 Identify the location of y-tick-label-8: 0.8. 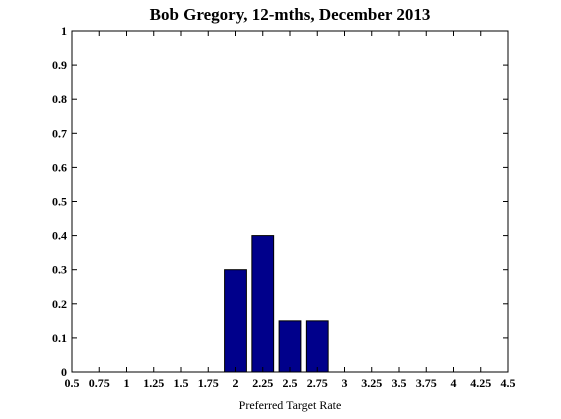
(59, 99).